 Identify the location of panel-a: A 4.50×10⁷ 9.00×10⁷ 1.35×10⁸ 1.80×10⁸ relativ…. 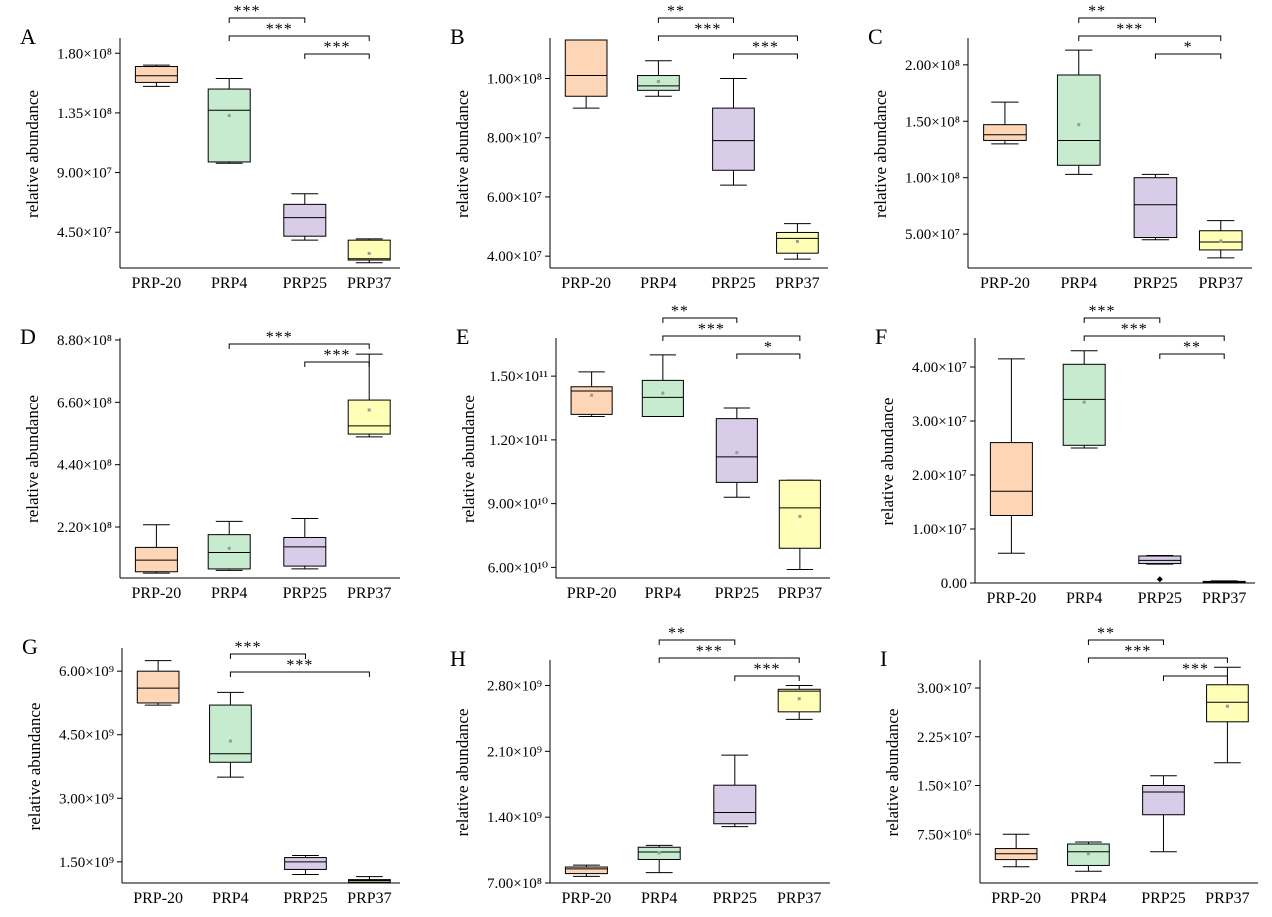
(210, 147).